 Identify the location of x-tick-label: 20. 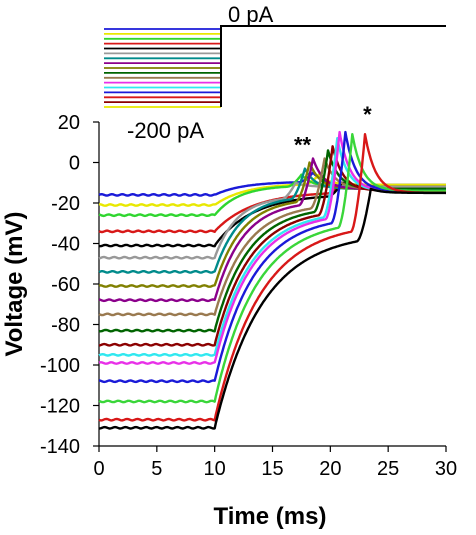
(330, 469).